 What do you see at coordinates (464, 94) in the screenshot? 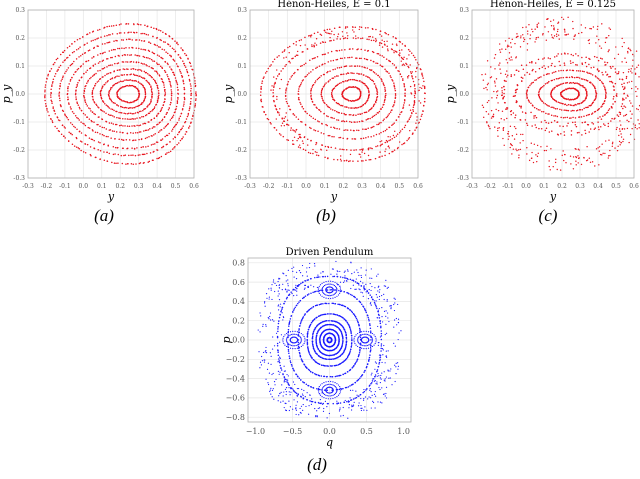
I see `y-tick-label: 0.0` at bounding box center [464, 94].